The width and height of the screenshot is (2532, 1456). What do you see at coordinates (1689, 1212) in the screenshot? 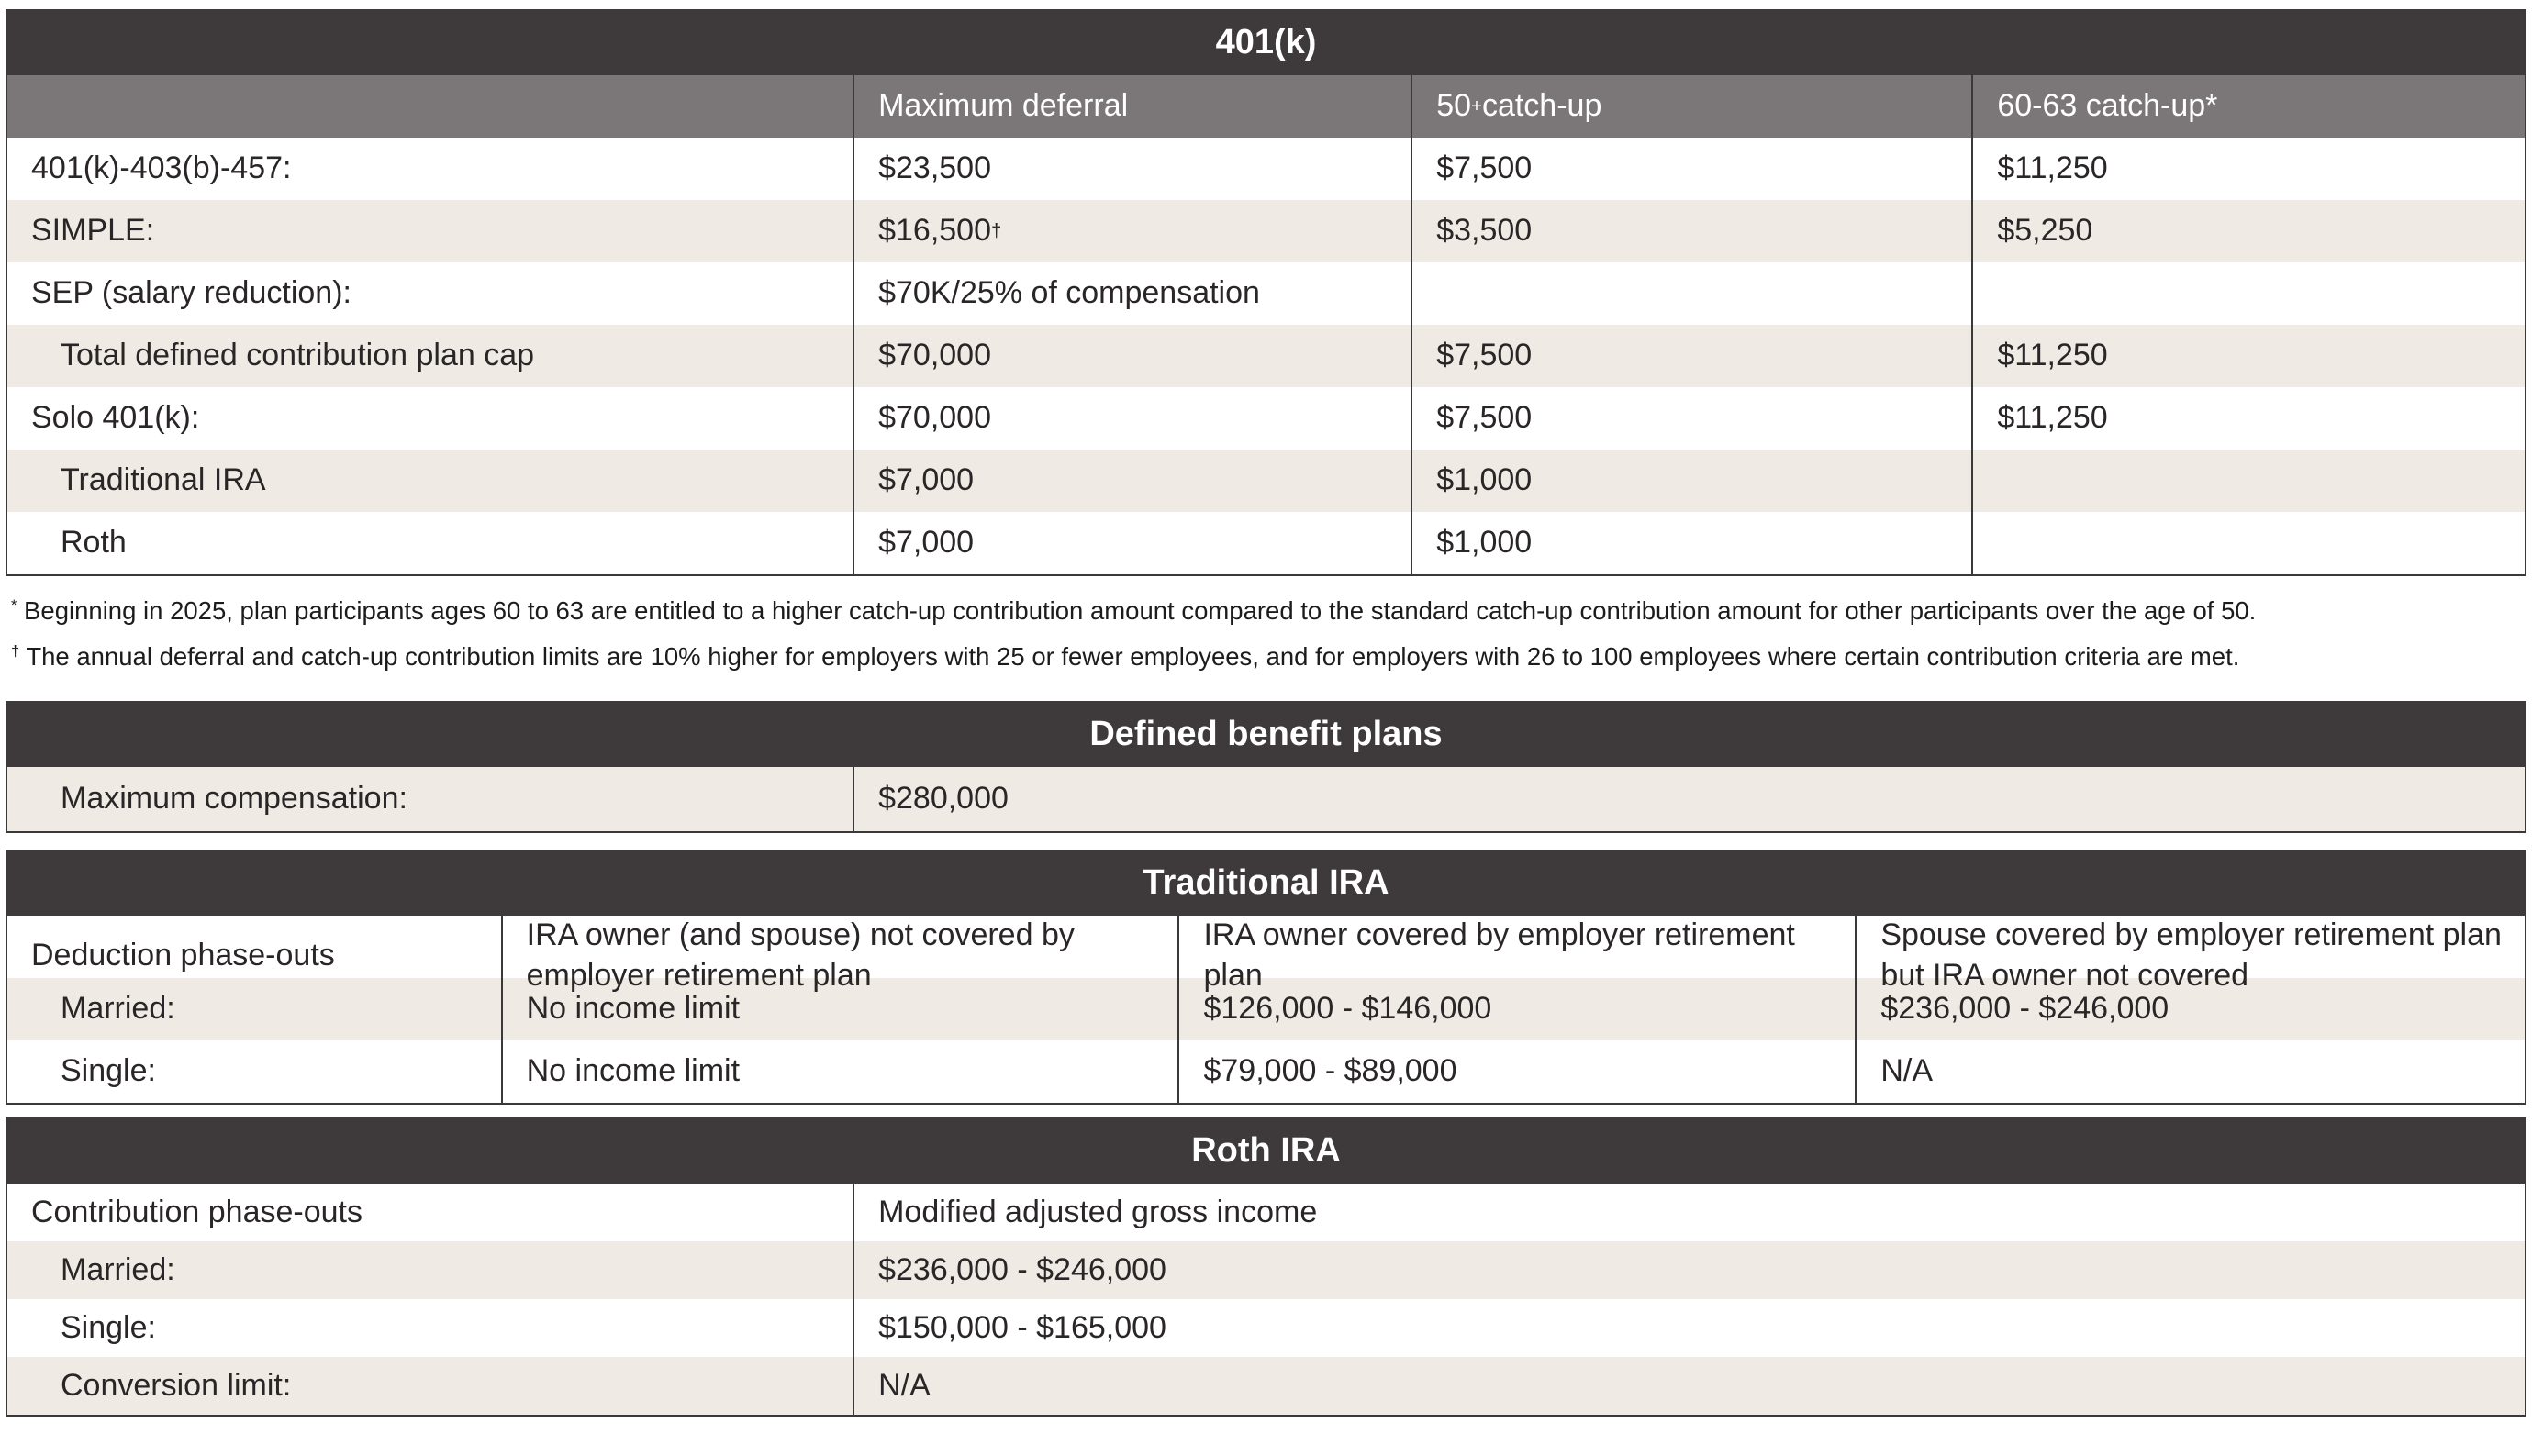
I see `header-cell-magi: Modified adjusted gross income` at bounding box center [1689, 1212].